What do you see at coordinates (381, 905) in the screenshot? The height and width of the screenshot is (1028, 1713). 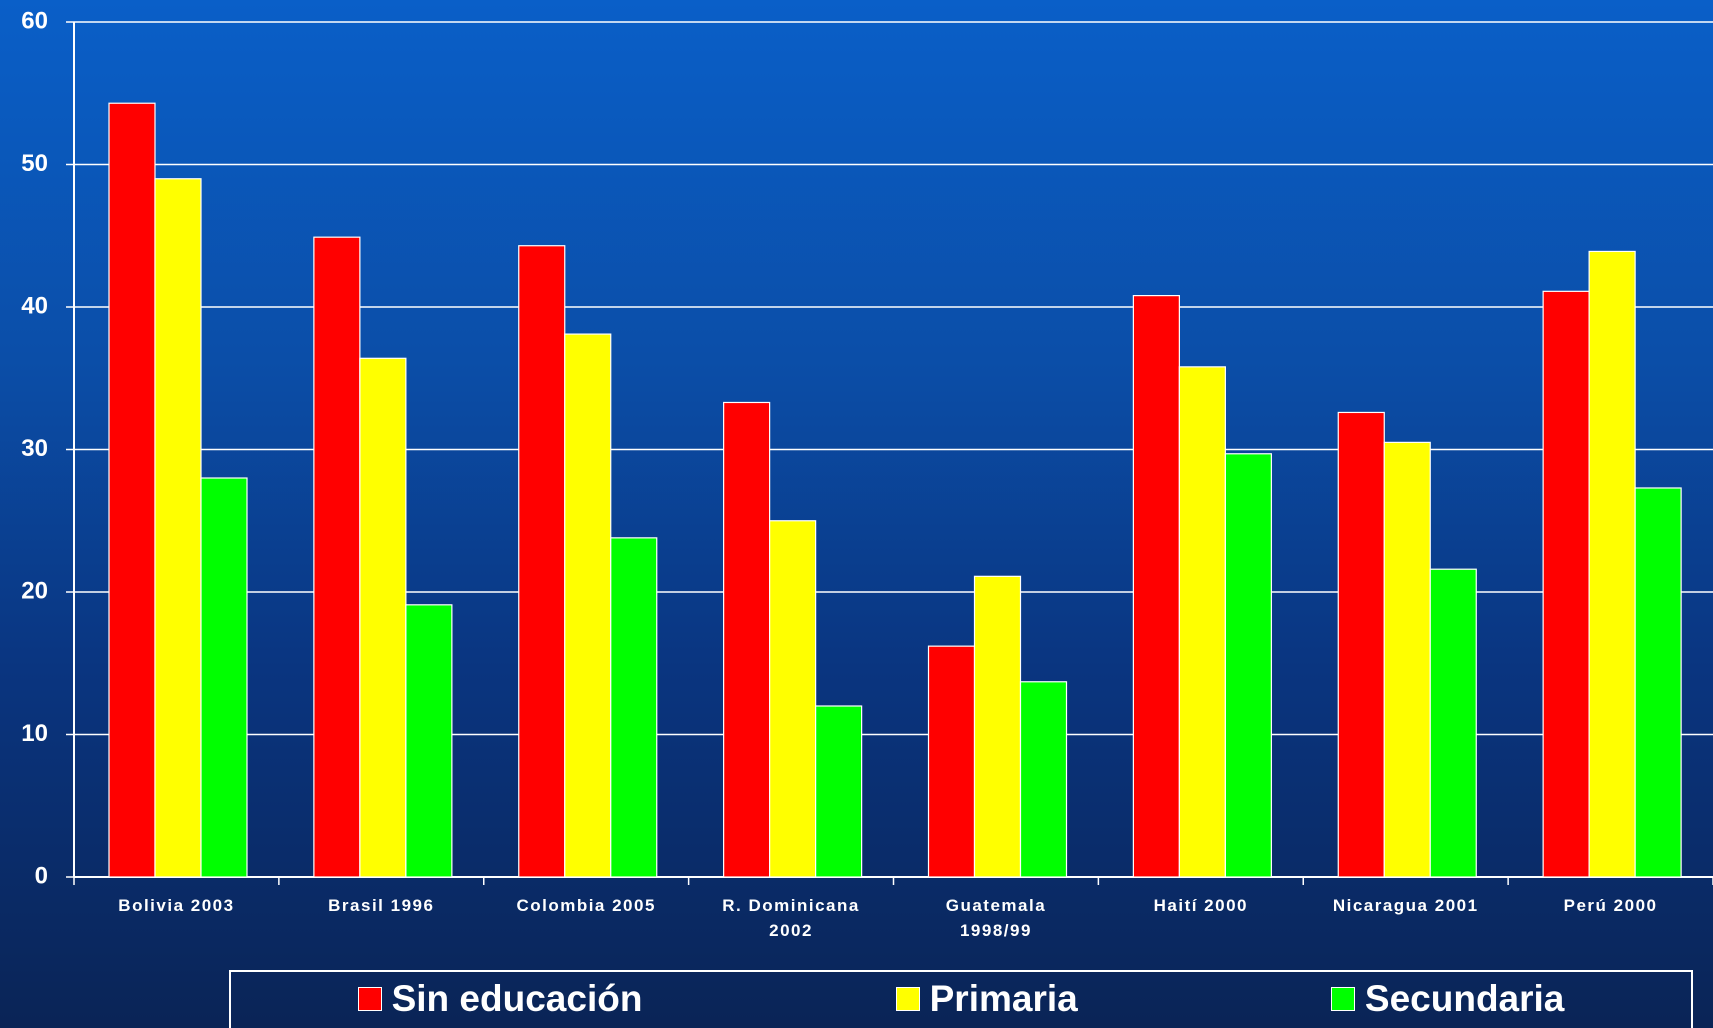 I see `x-tick-label: Brasil 1996` at bounding box center [381, 905].